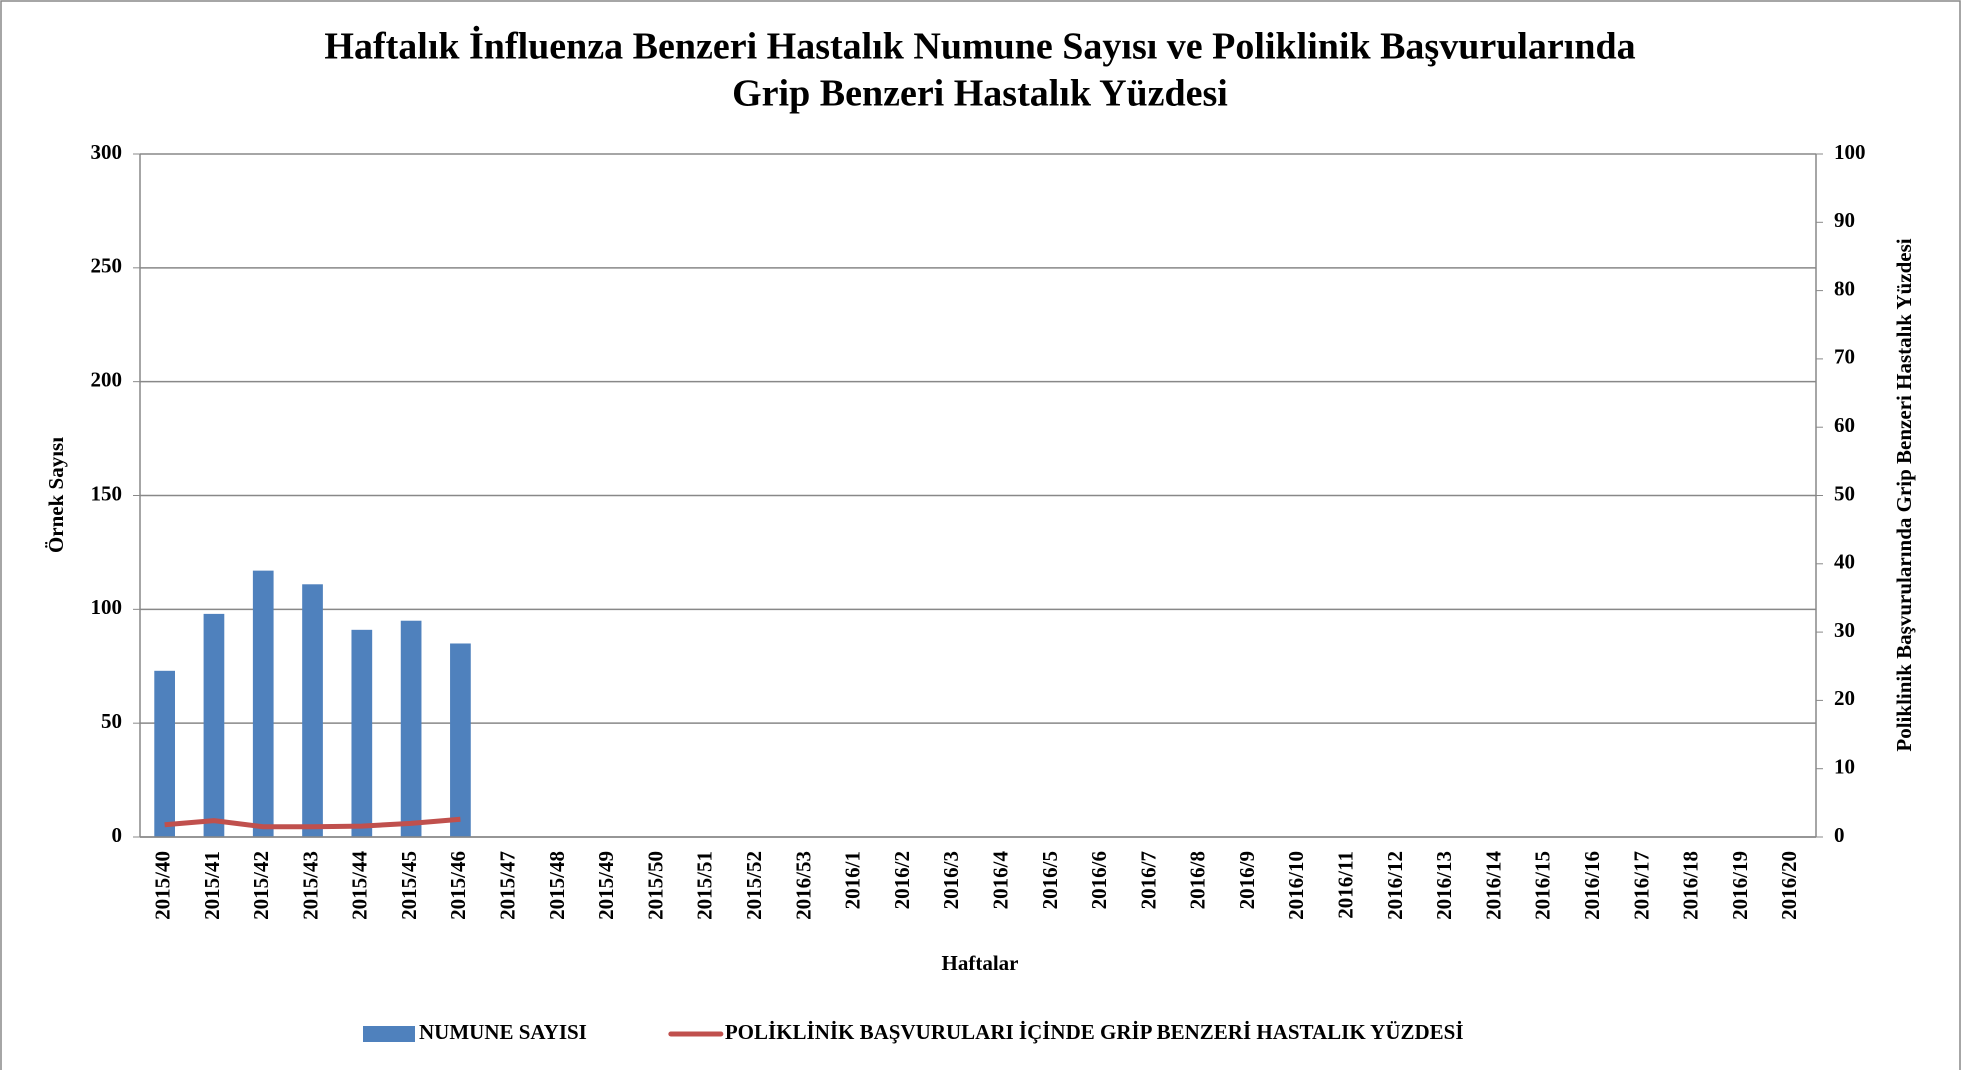  What do you see at coordinates (1247, 880) in the screenshot?
I see `x-tick-label: 2016/9` at bounding box center [1247, 880].